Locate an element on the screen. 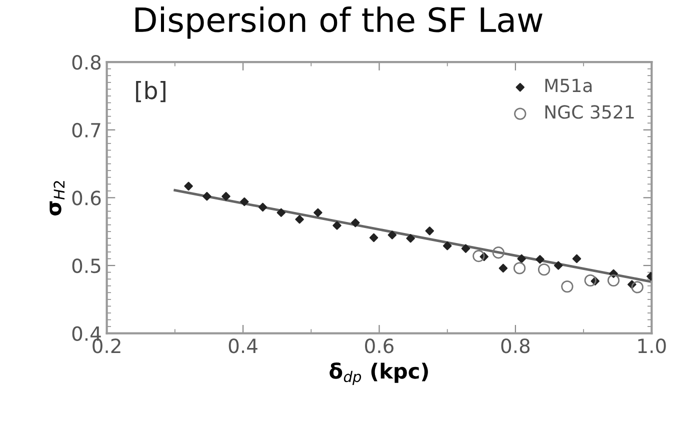 The height and width of the screenshot is (434, 676). y-tick-label: 0.4 is located at coordinates (86, 333).